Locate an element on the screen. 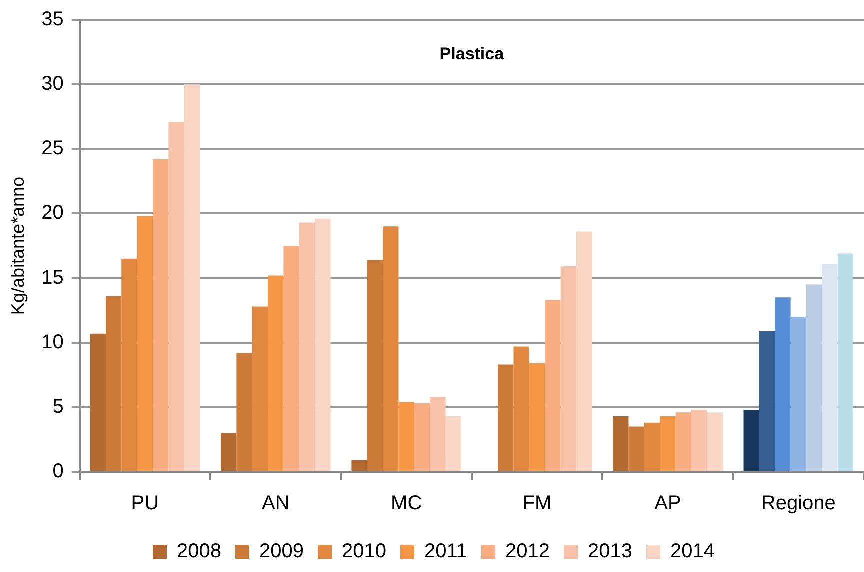  y-tick-label: 15 is located at coordinates (53, 277).